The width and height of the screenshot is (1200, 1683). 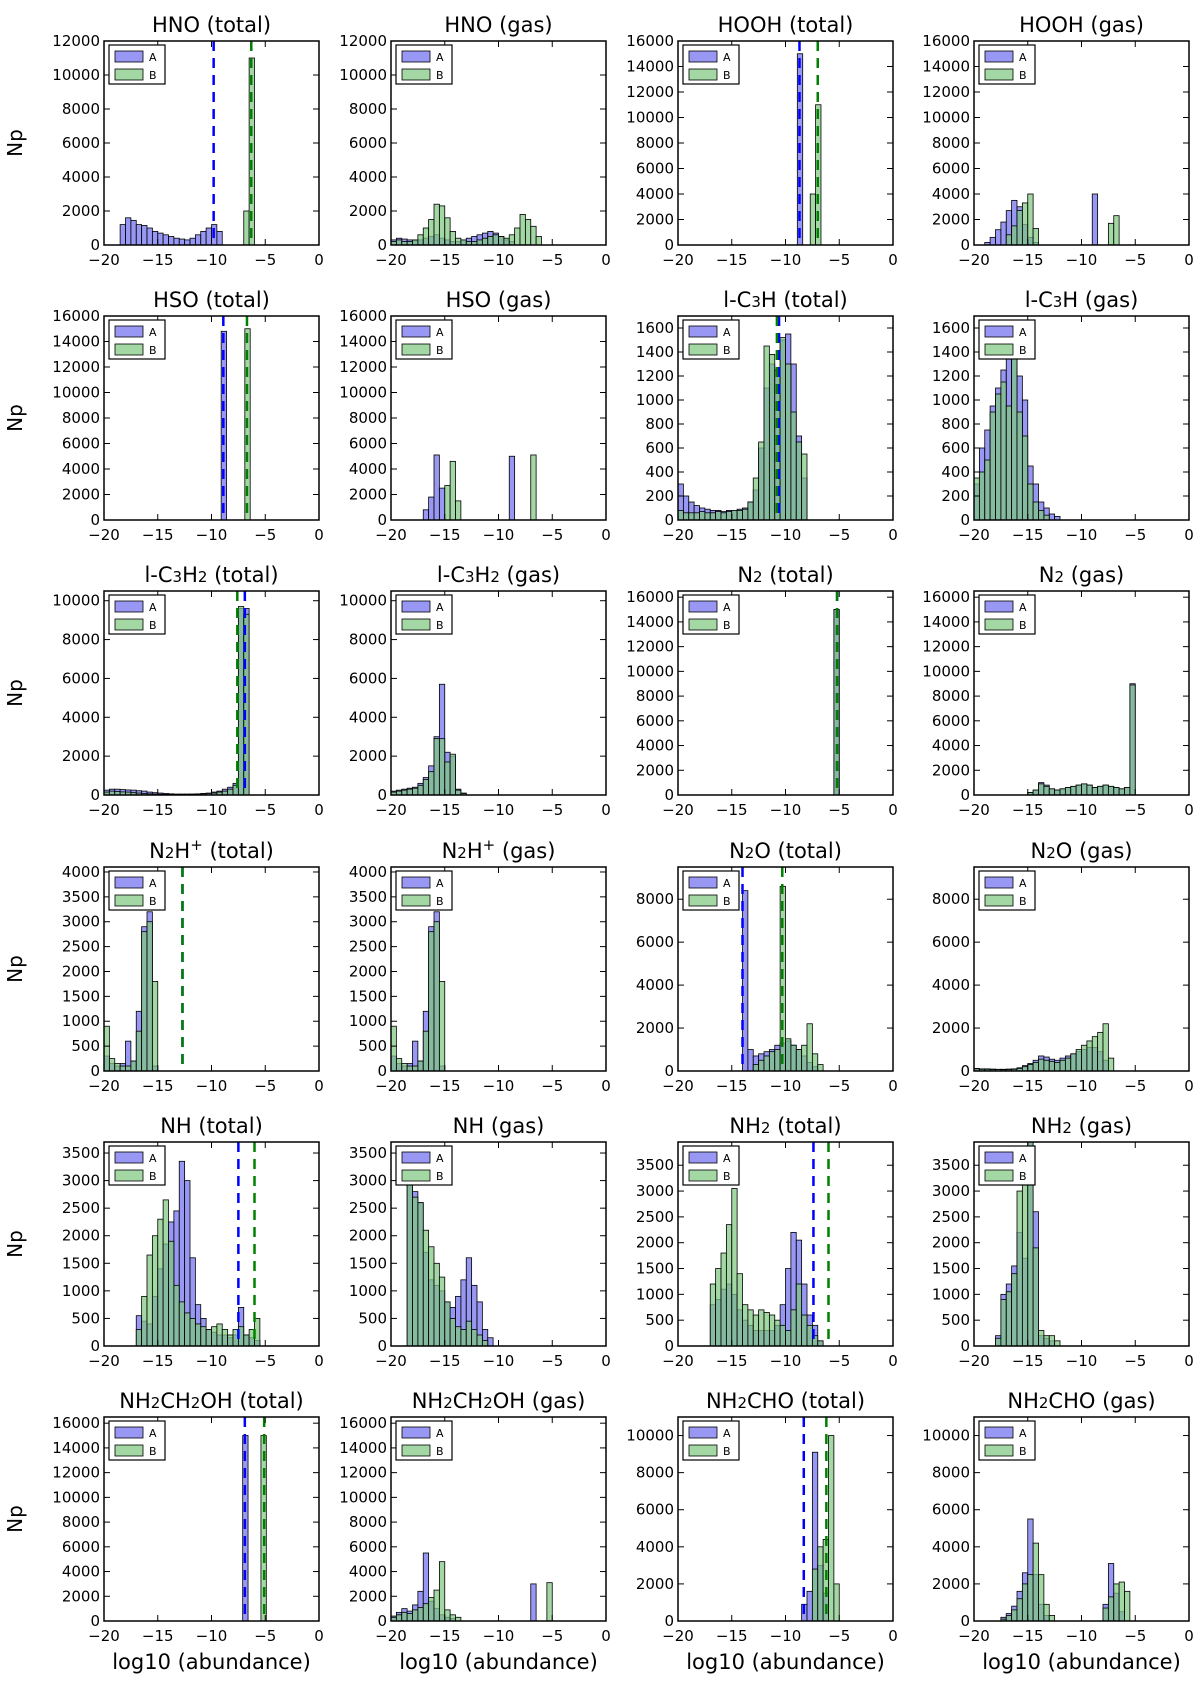 What do you see at coordinates (81, 717) in the screenshot?
I see `y-tick-label: 4000` at bounding box center [81, 717].